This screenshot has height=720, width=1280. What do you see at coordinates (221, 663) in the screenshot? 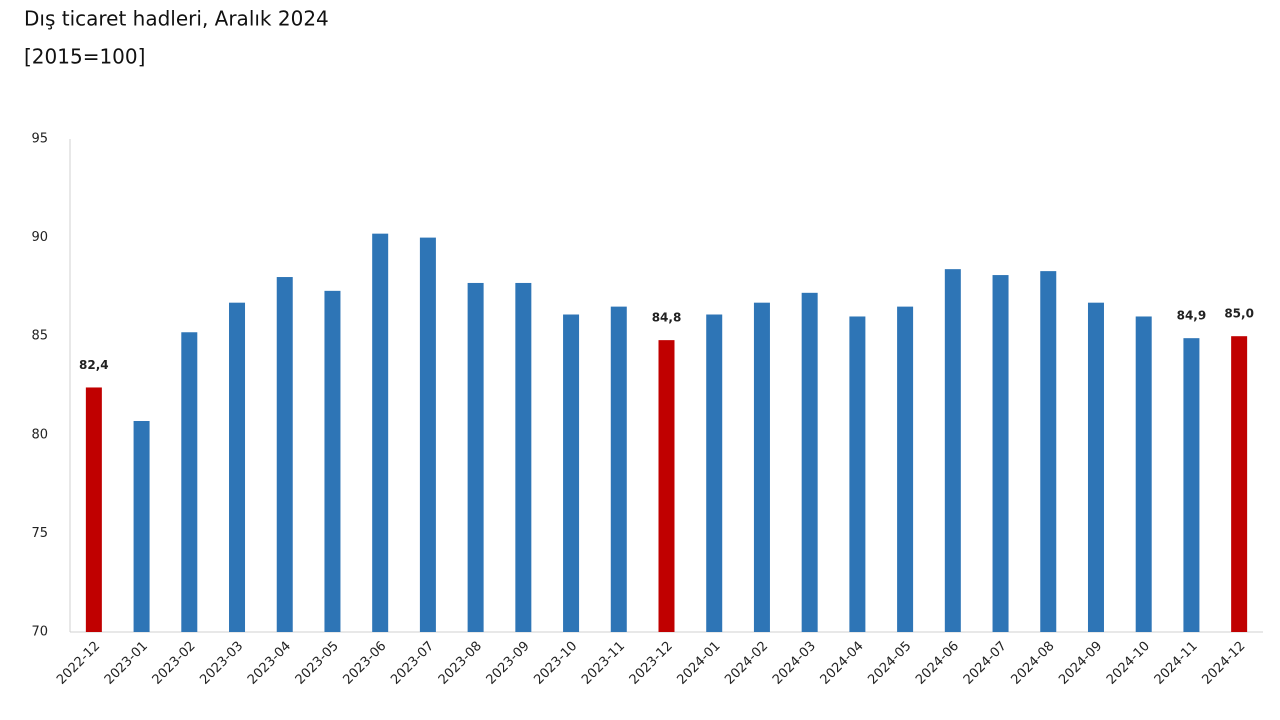
I see `x-tick-label: 2023-03` at bounding box center [221, 663].